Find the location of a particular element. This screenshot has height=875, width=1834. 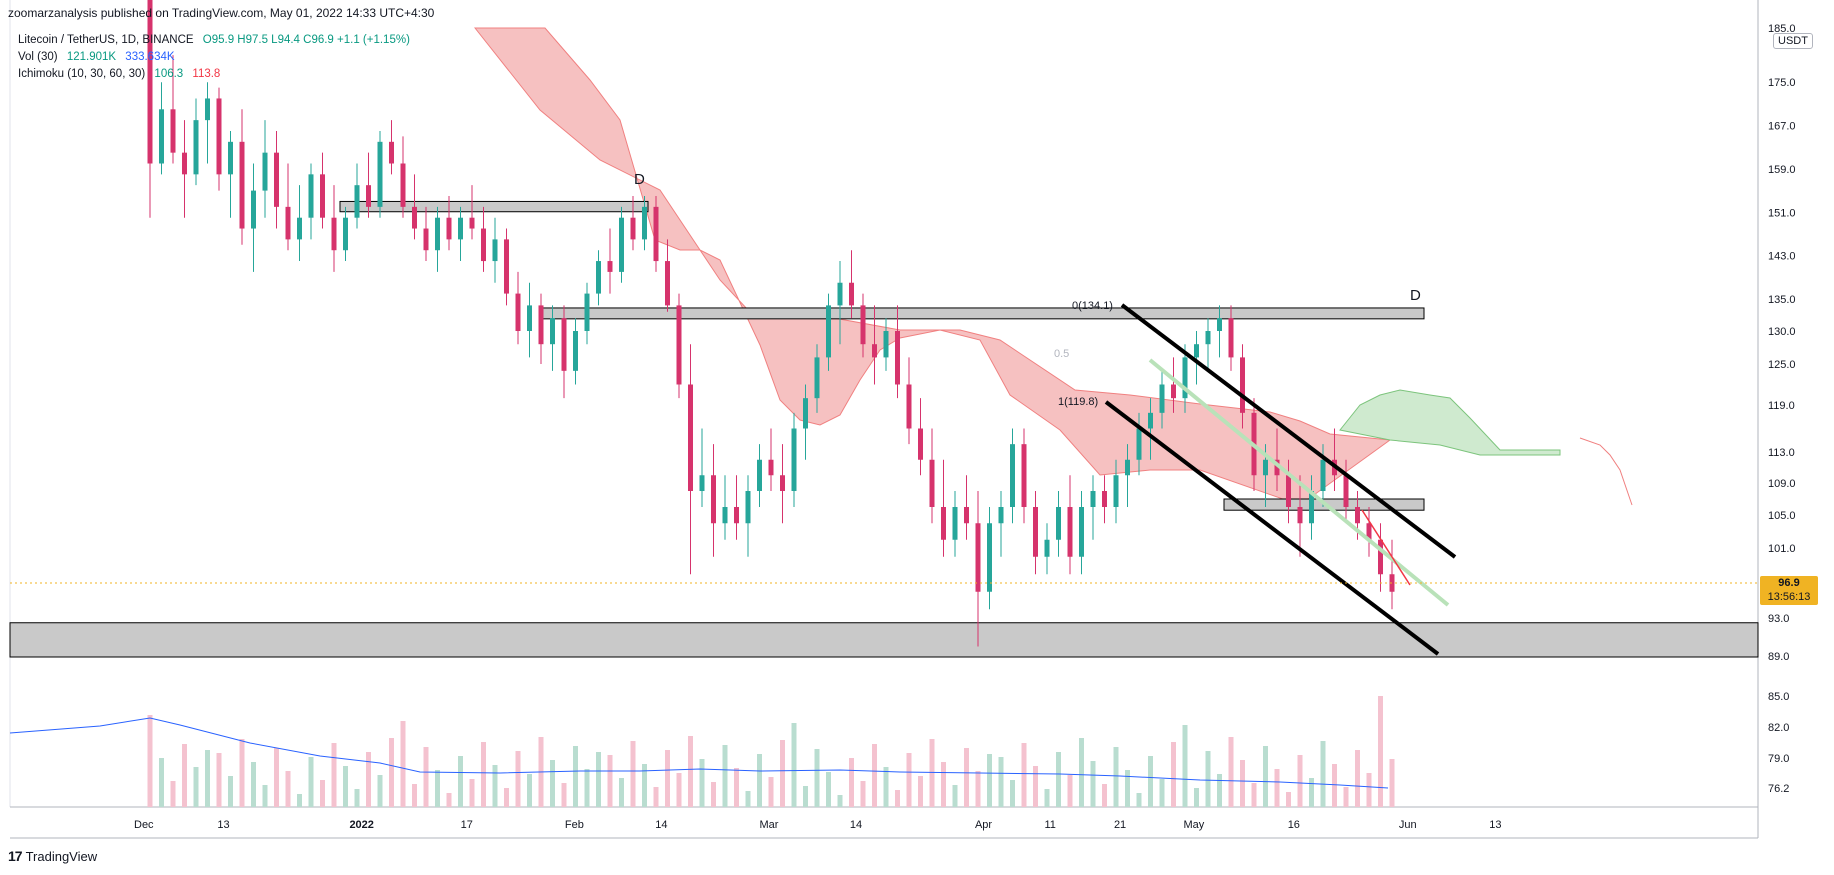

price-tick-label: 119.0 is located at coordinates (1781, 406).